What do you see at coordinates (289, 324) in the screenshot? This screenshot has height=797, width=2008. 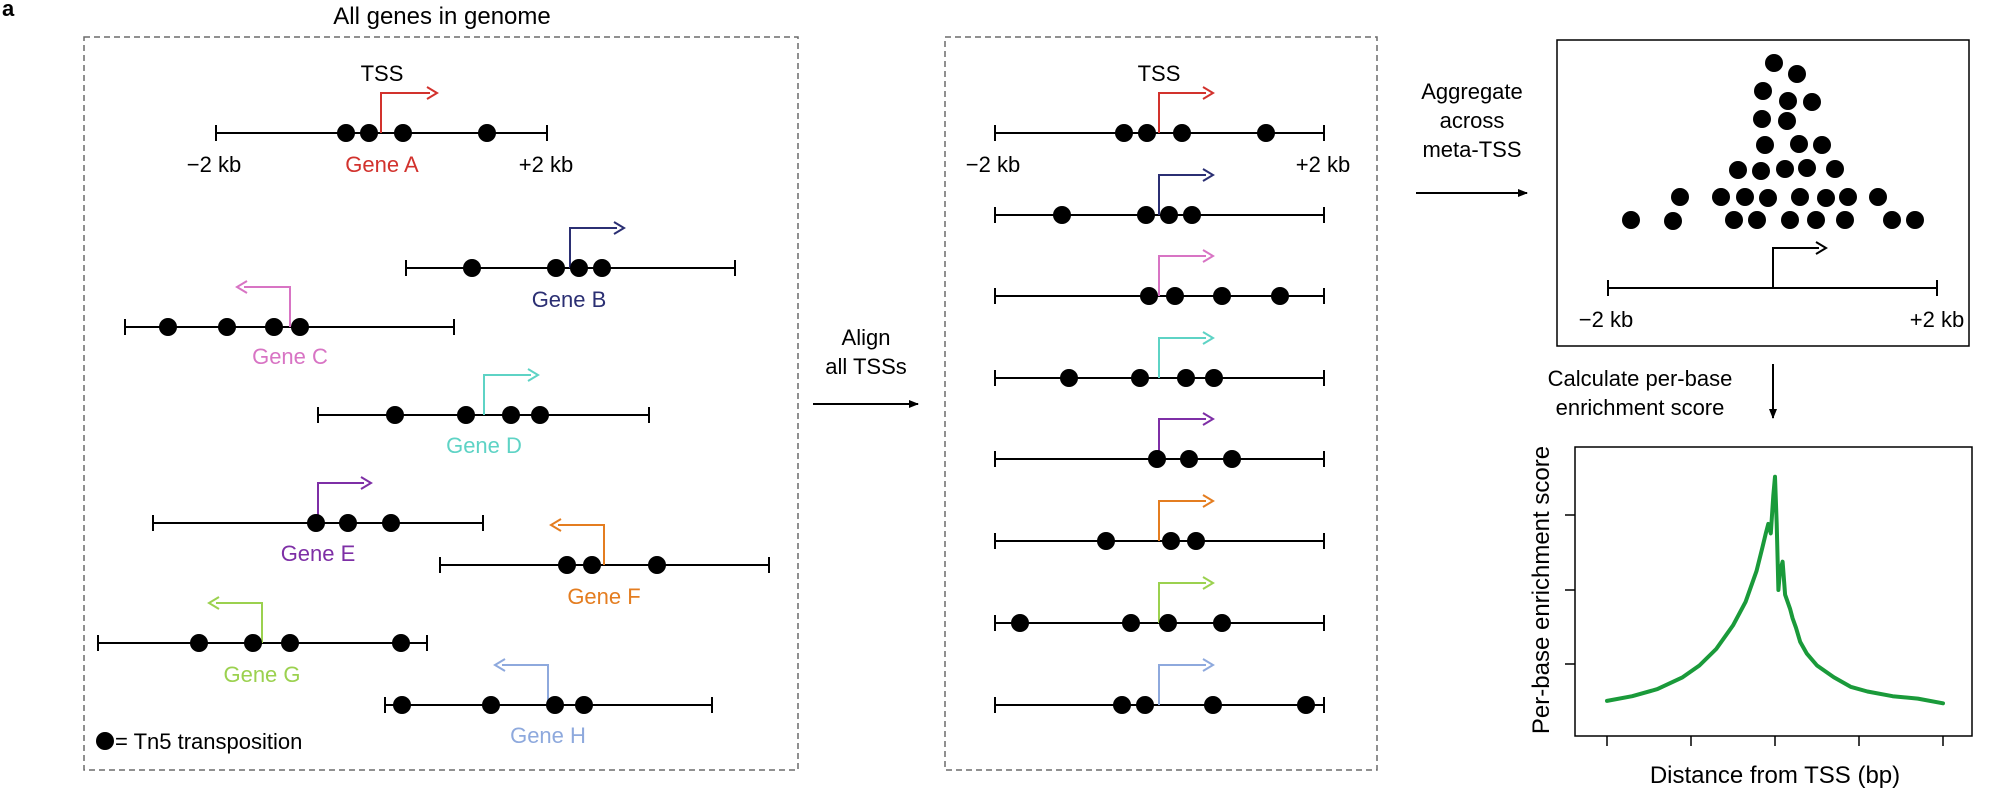 I see `gene-c-track: Gene C` at bounding box center [289, 324].